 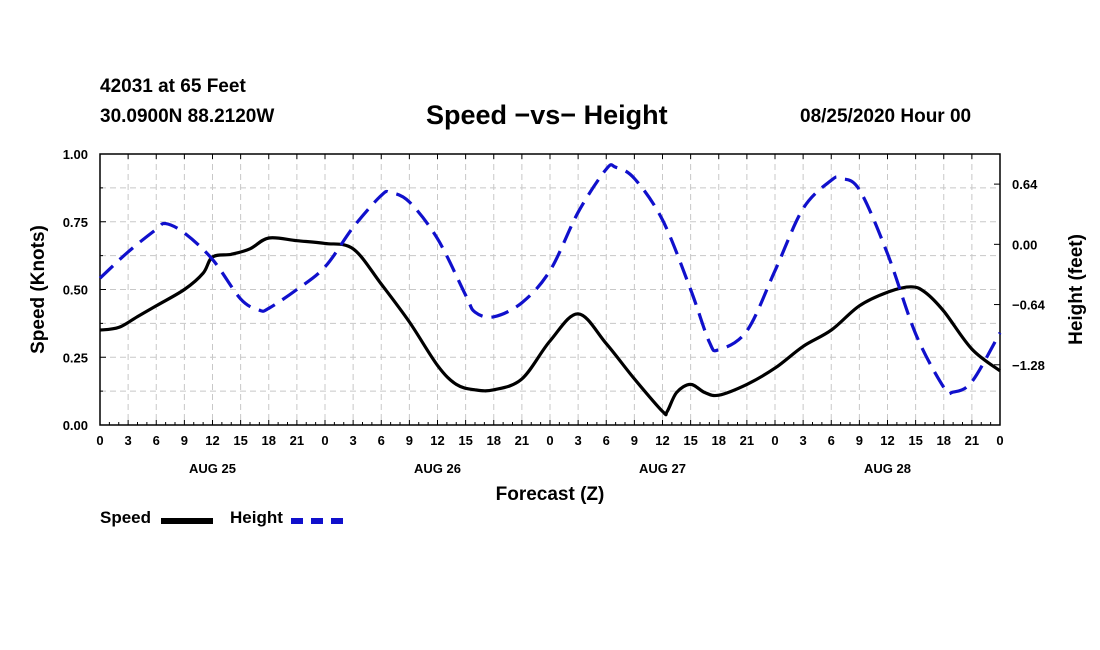 What do you see at coordinates (75, 290) in the screenshot?
I see `y-left-tick-label: 0.50` at bounding box center [75, 290].